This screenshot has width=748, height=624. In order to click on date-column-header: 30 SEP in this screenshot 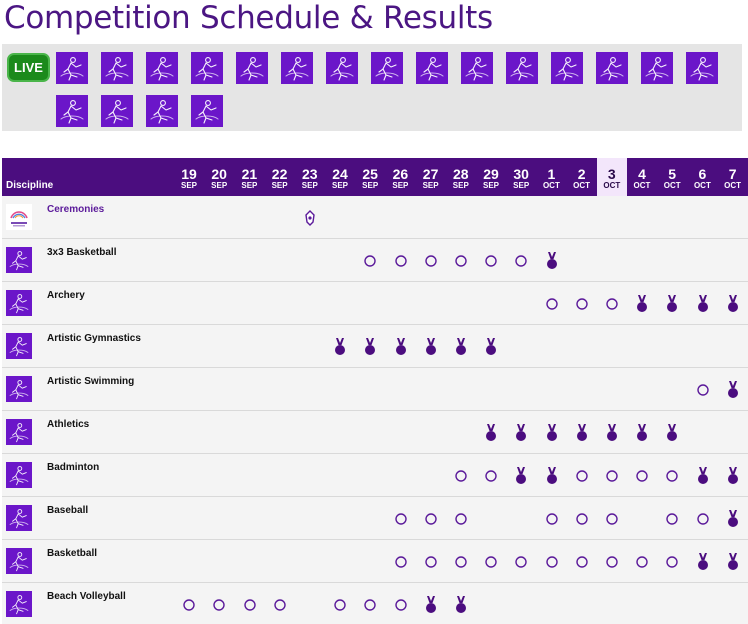, I will do `click(521, 177)`.